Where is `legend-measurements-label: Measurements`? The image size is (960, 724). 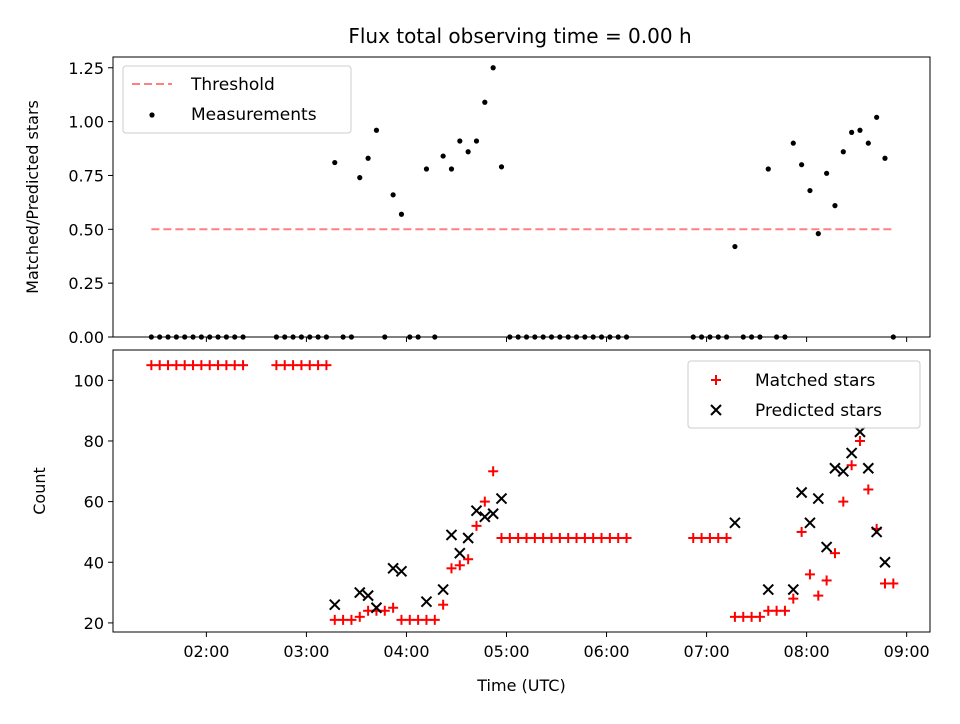 legend-measurements-label: Measurements is located at coordinates (254, 115).